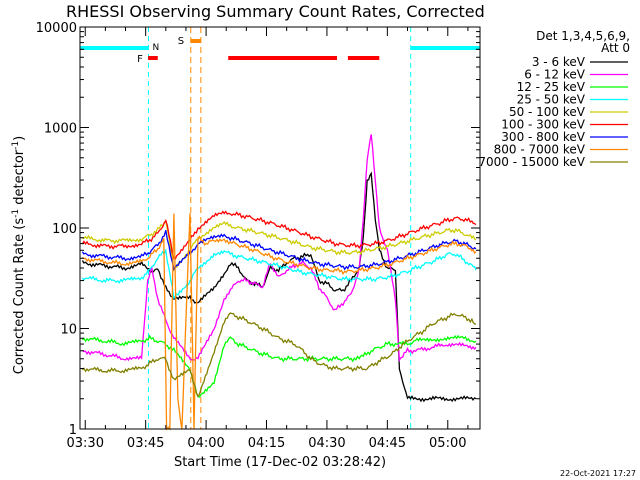 This screenshot has width=640, height=480. What do you see at coordinates (543, 137) in the screenshot?
I see `legend-entry-6: 300 - 800 keV` at bounding box center [543, 137].